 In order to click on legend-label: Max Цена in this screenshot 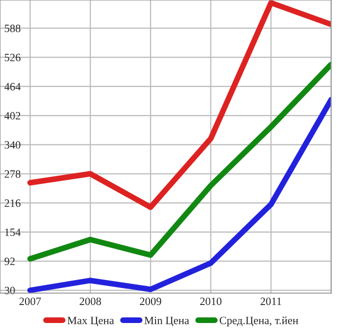, I will do `click(90, 321)`.